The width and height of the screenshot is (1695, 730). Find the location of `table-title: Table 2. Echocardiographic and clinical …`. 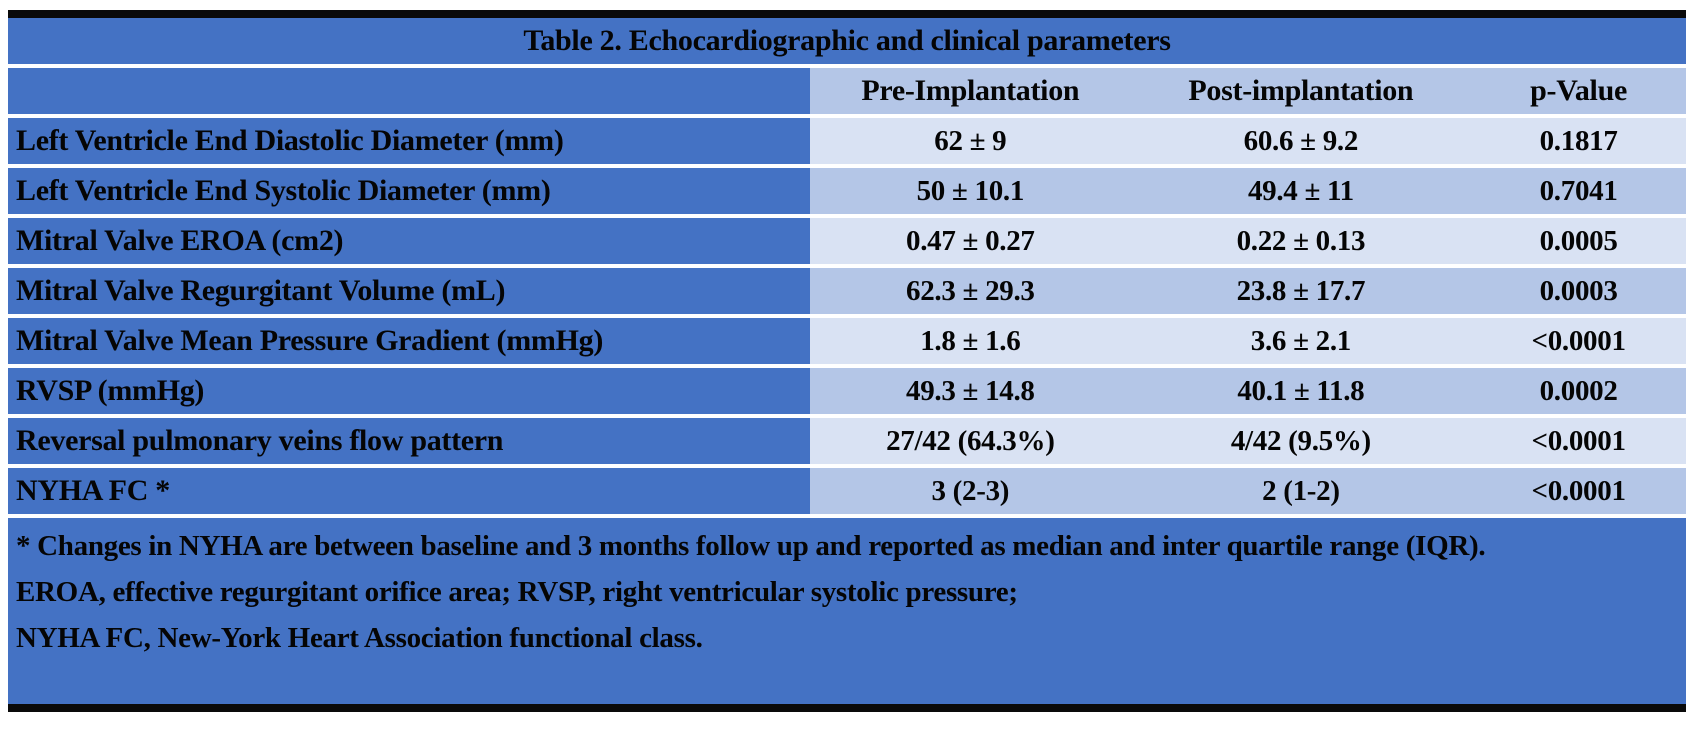

table-title: Table 2. Echocardiographic and clinical … is located at coordinates (847, 41).